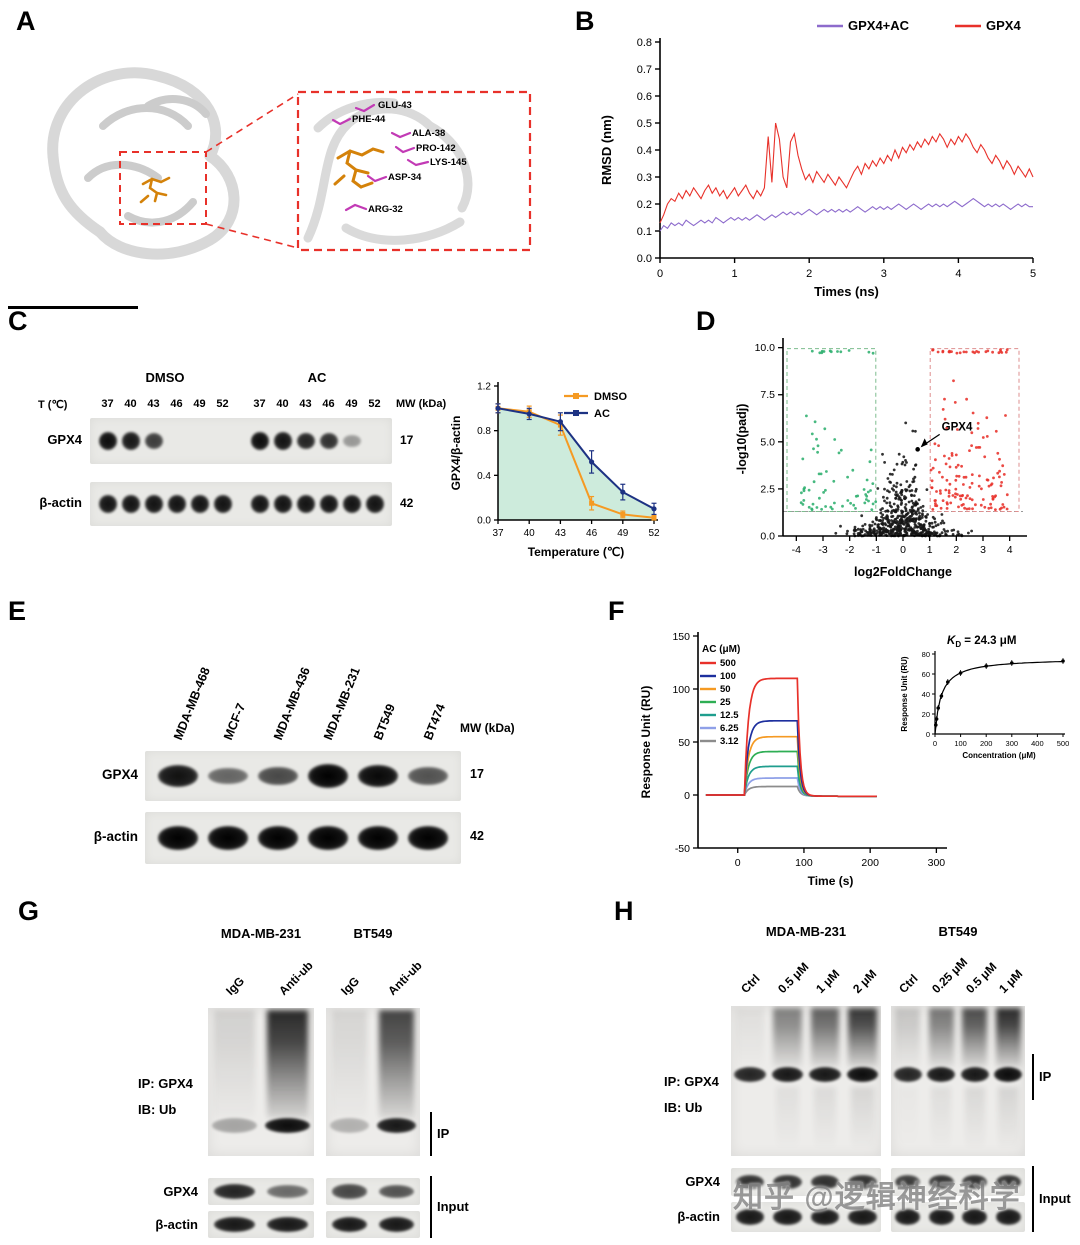 The width and height of the screenshot is (1080, 1245). What do you see at coordinates (576, 552) in the screenshot?
I see `x-axis-title: Temperature (℃)` at bounding box center [576, 552].